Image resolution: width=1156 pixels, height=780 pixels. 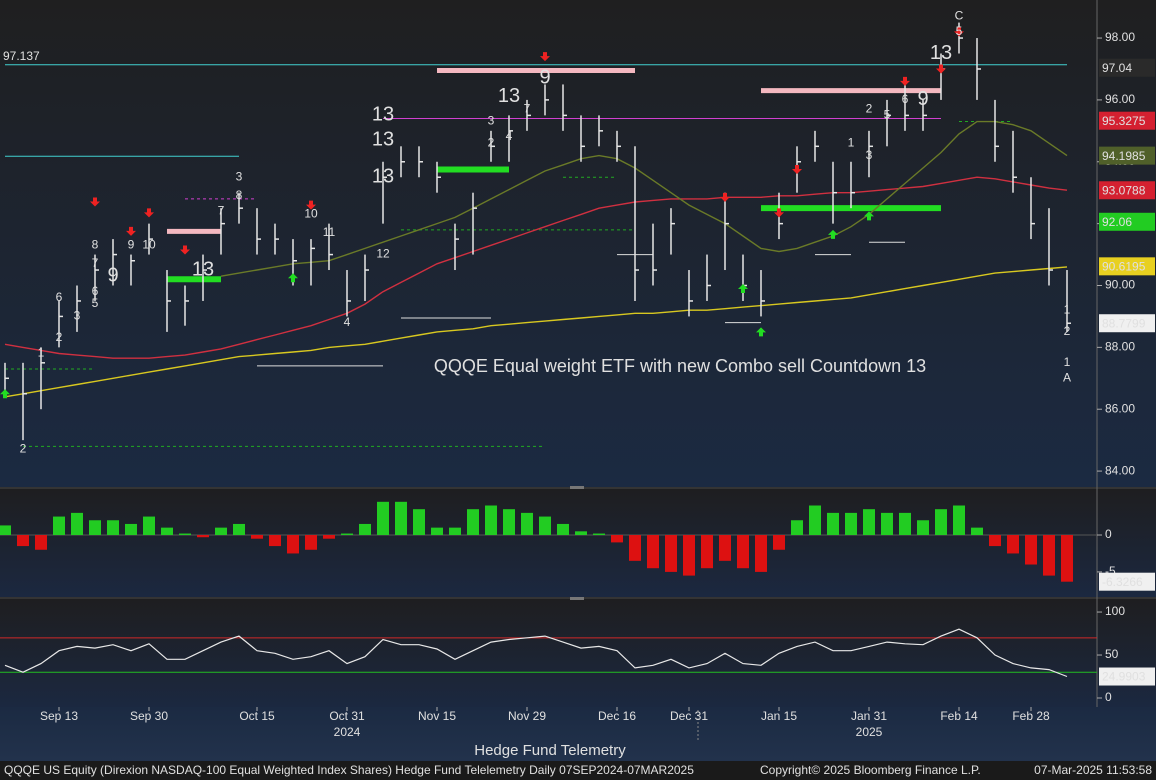 What do you see at coordinates (617, 716) in the screenshot?
I see `x-tick-label: Dec 16` at bounding box center [617, 716].